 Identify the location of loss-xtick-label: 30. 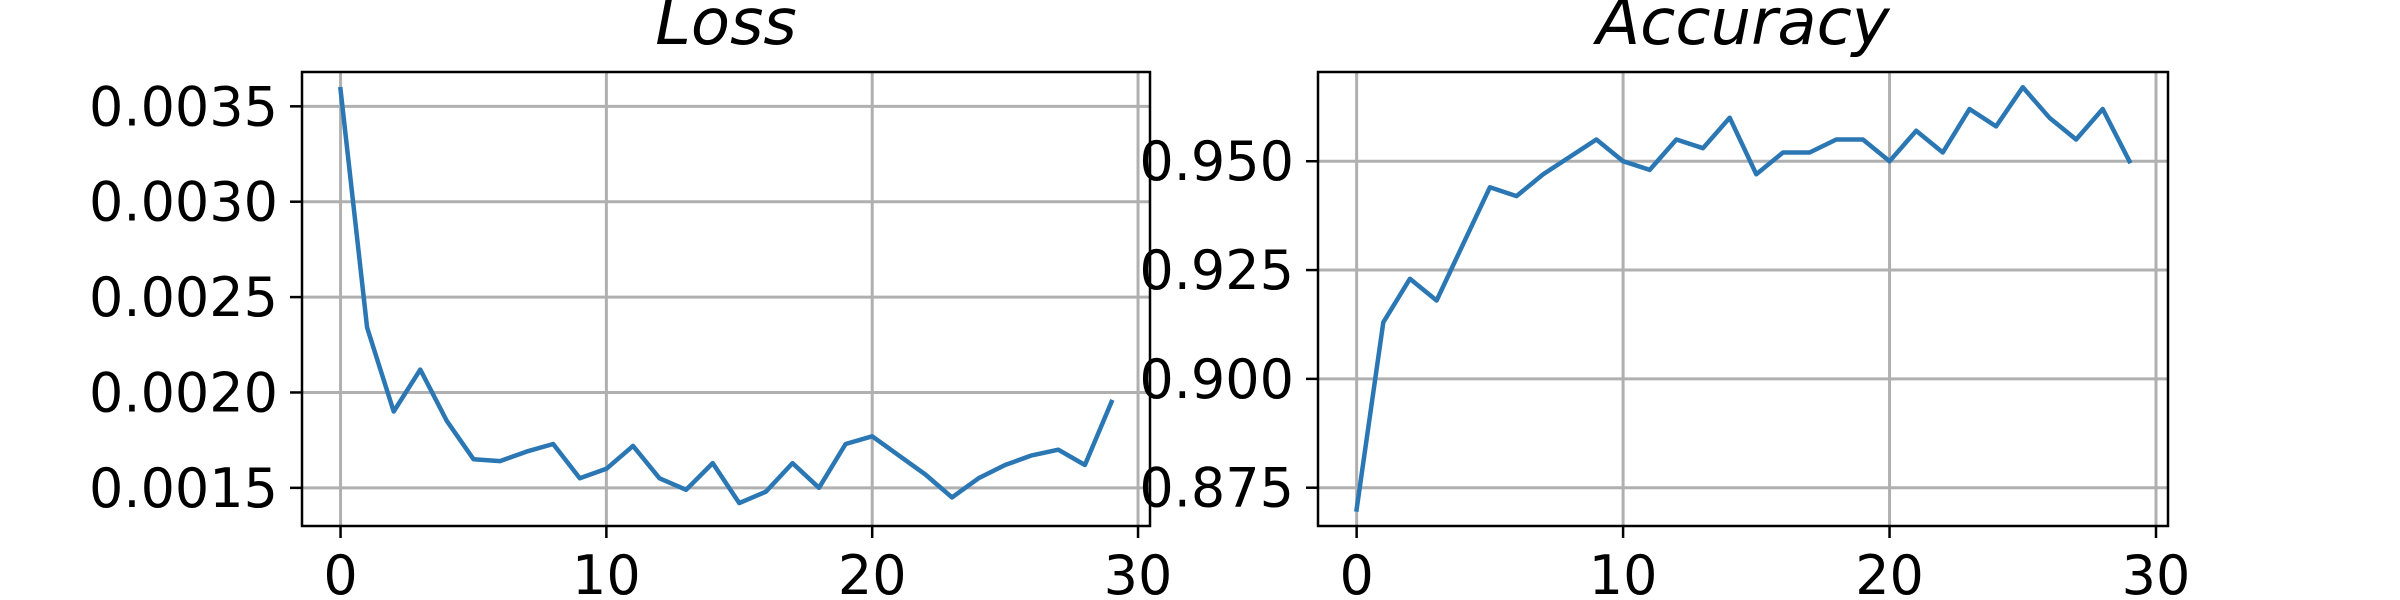
(1138, 572).